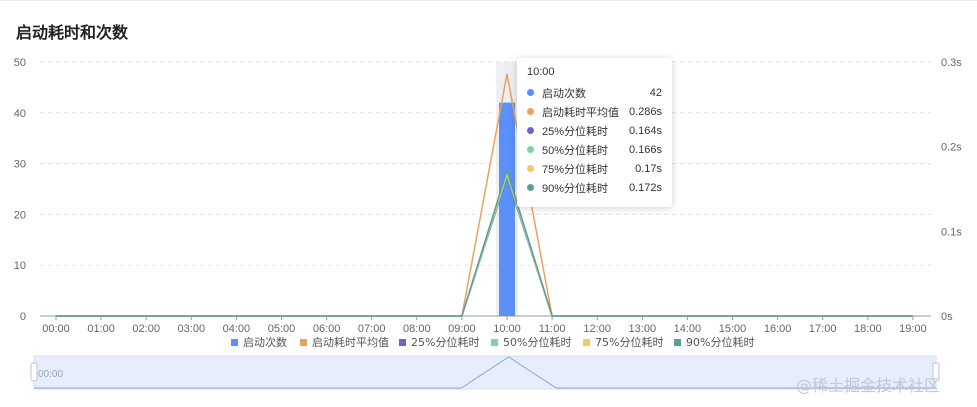  I want to click on tooltip-series-name: 75%分位耗时, so click(575, 169).